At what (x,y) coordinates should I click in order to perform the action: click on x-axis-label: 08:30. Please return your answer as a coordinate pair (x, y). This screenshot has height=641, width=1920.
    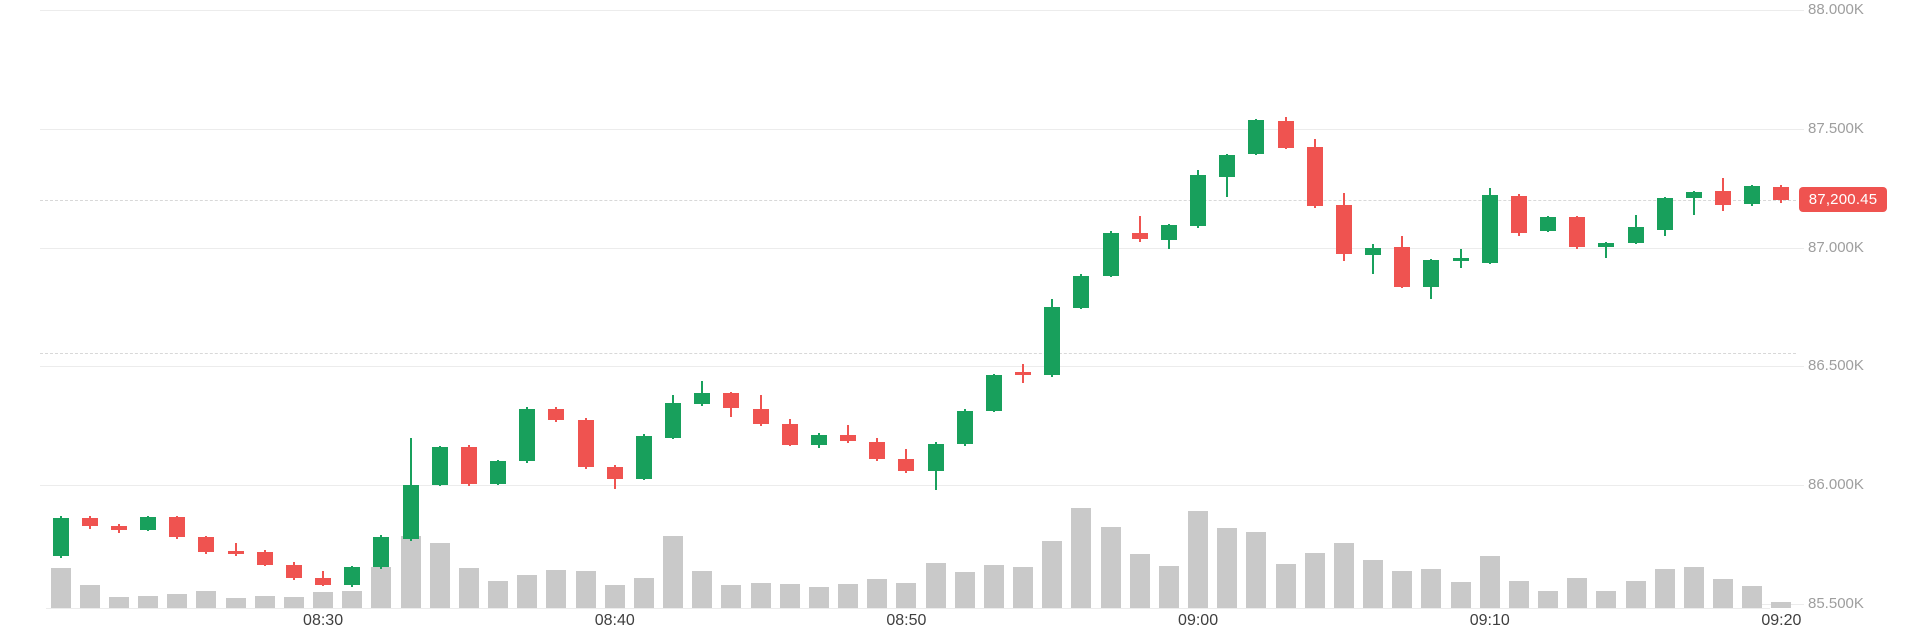
    Looking at the image, I should click on (323, 620).